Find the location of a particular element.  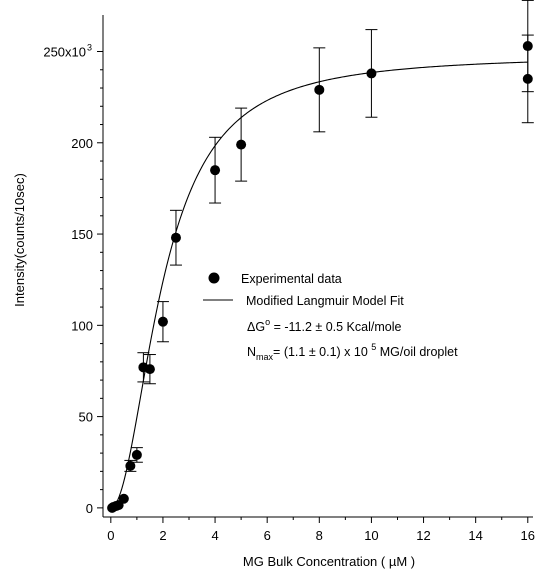

legend-label-data: Experimental data is located at coordinates (291, 279).